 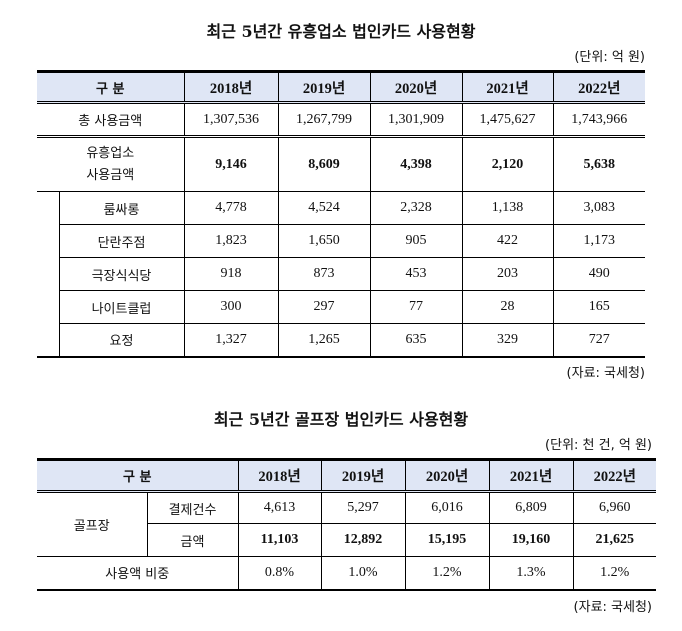 I want to click on cell: 873, so click(x=324, y=274).